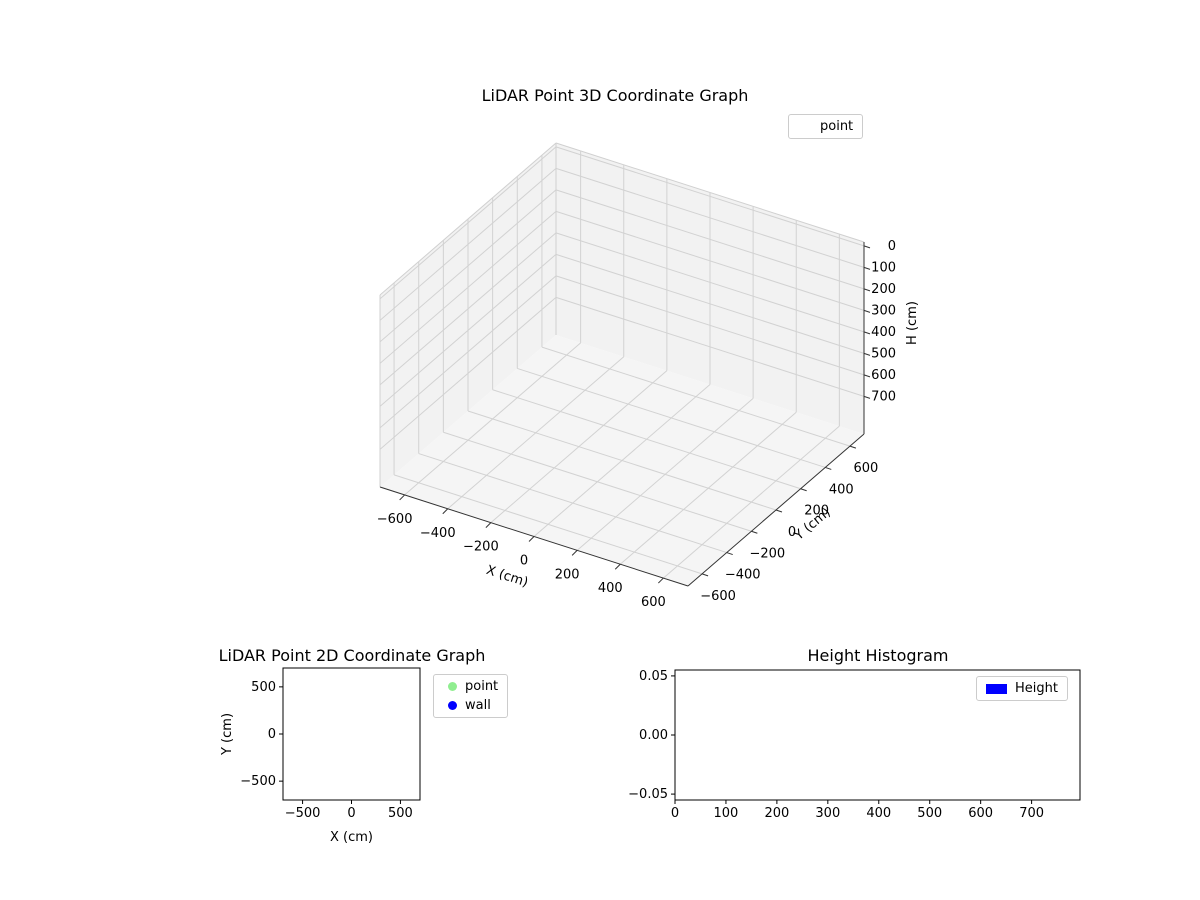 The image size is (1200, 900). I want to click on legend-item-height: Height, so click(1022, 688).